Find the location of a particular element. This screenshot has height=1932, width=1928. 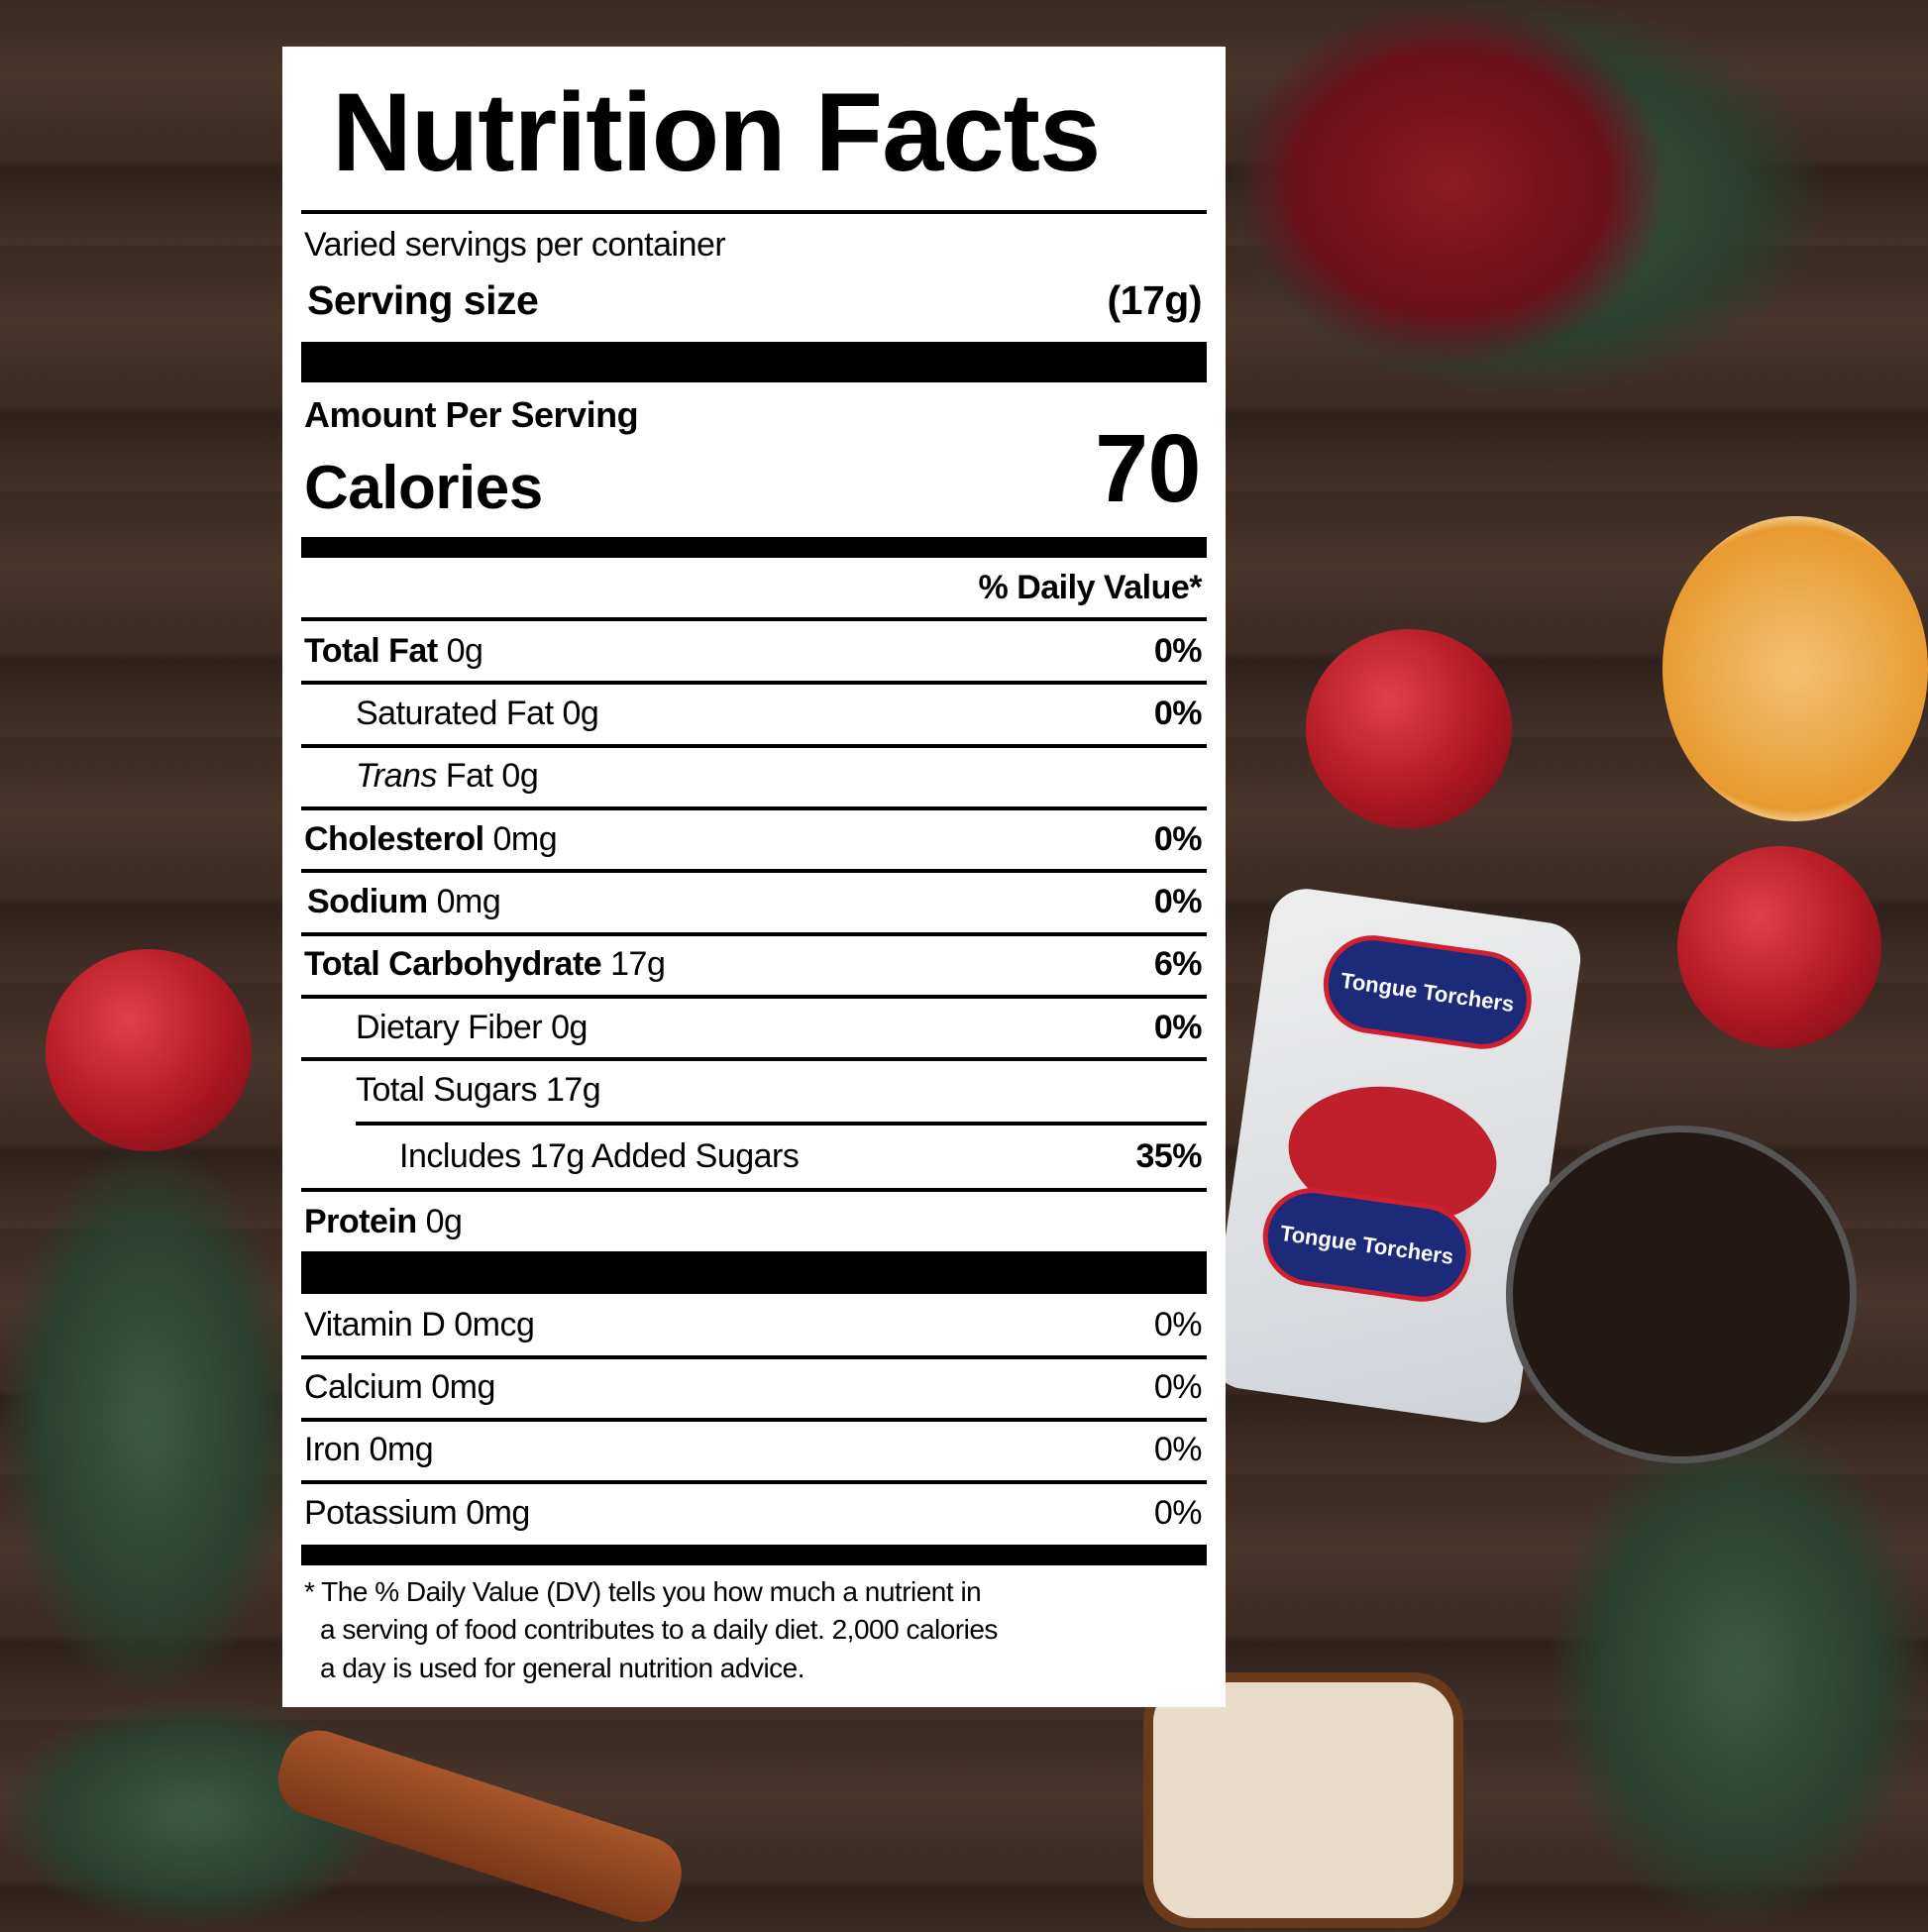

vitamin-amount: 0mcg is located at coordinates (494, 1325).